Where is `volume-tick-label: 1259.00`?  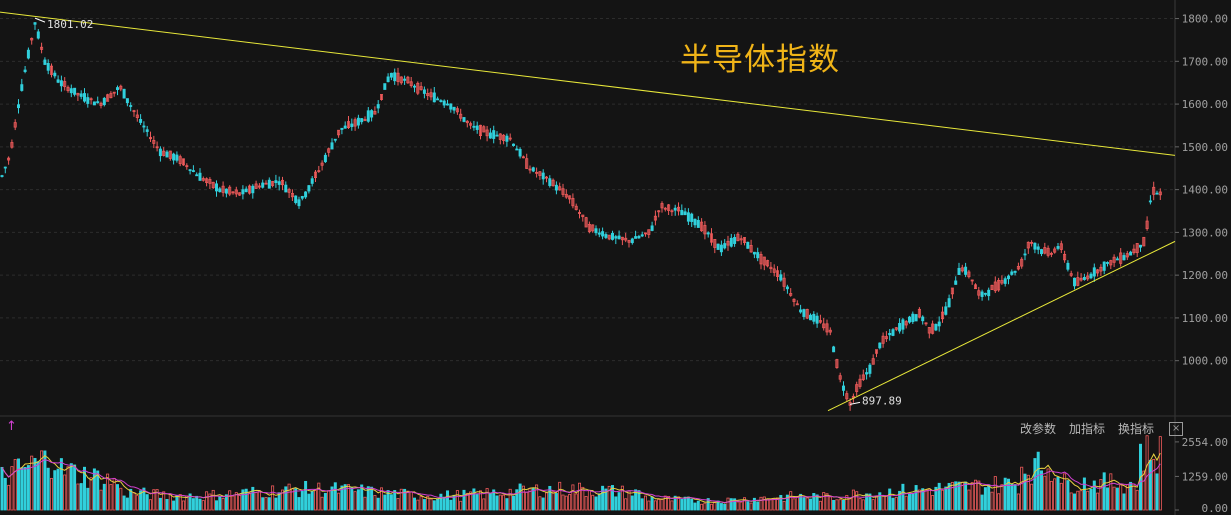 volume-tick-label: 1259.00 is located at coordinates (1205, 476).